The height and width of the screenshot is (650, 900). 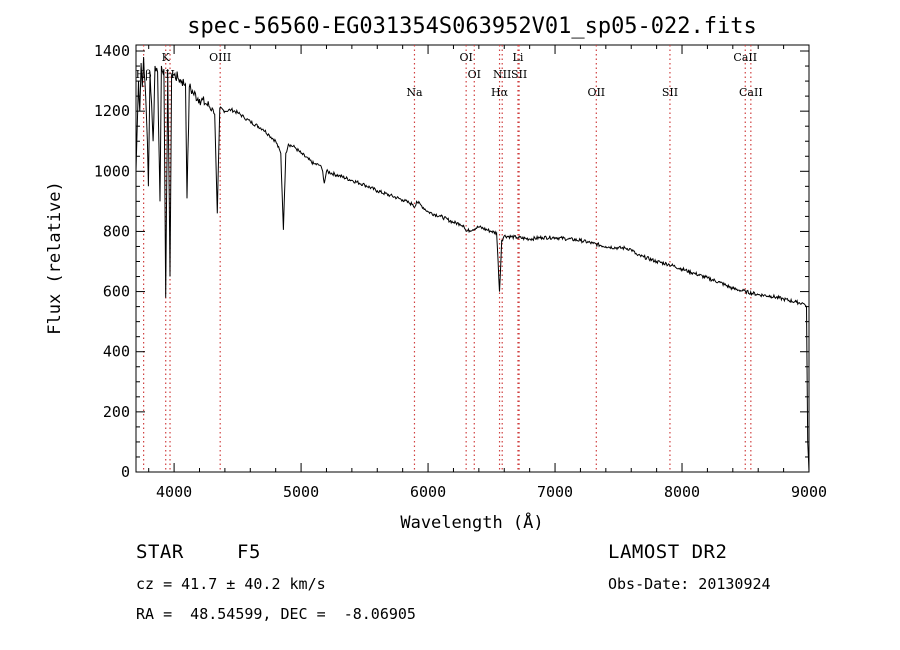 What do you see at coordinates (166, 57) in the screenshot?
I see `line-marker-label: K` at bounding box center [166, 57].